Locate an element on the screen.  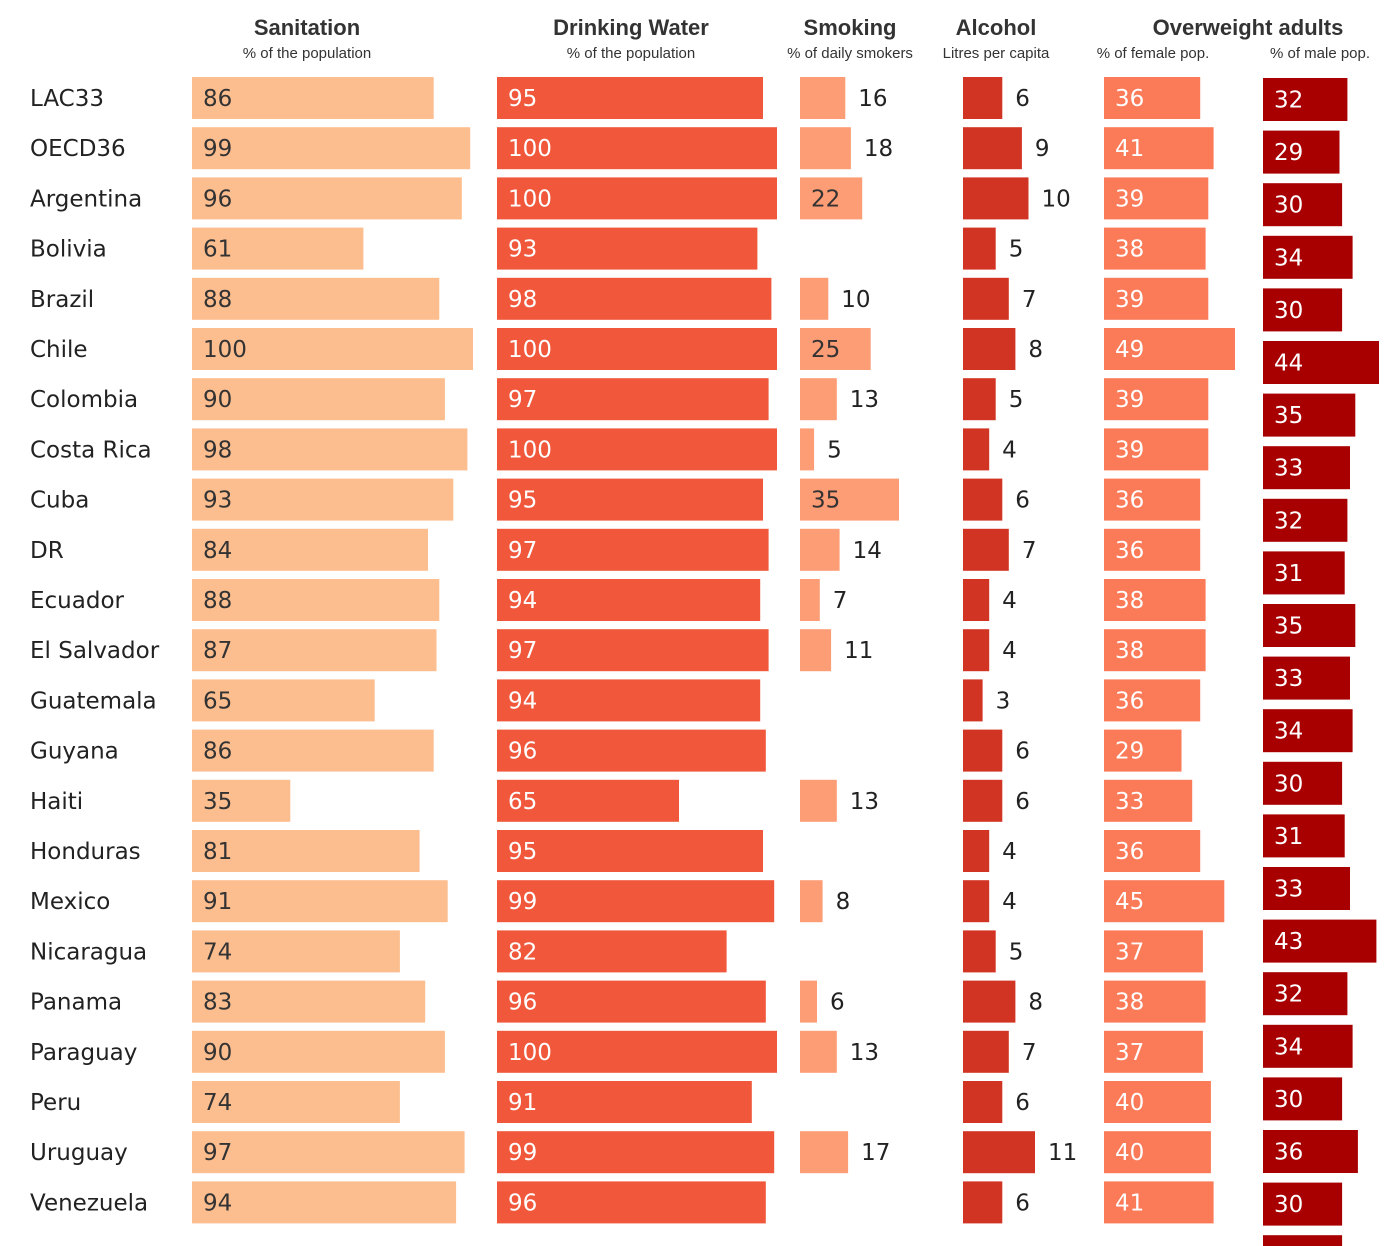
value-label-smoking: 7 is located at coordinates (840, 601).